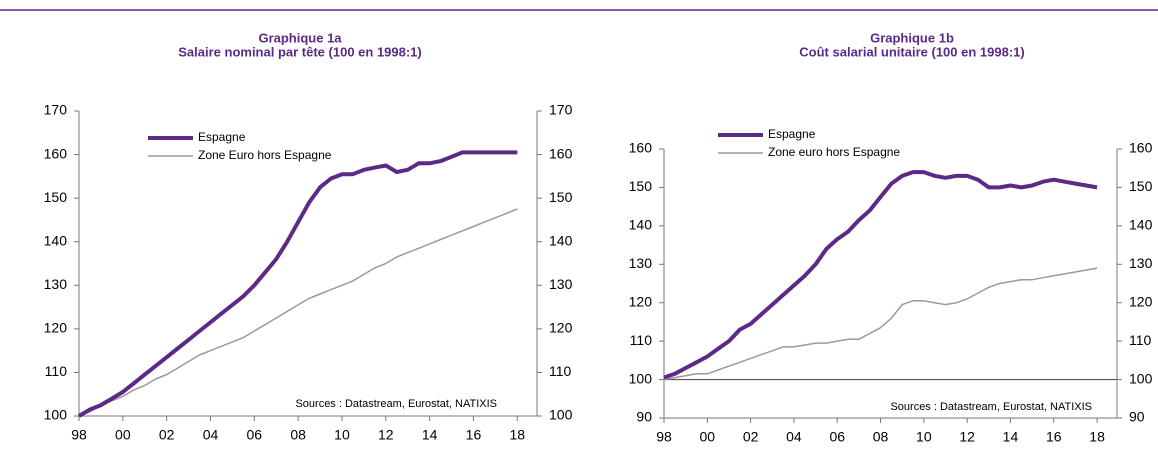 This screenshot has width=1158, height=455. What do you see at coordinates (912, 37) in the screenshot?
I see `chart-title: Graphique 1b` at bounding box center [912, 37].